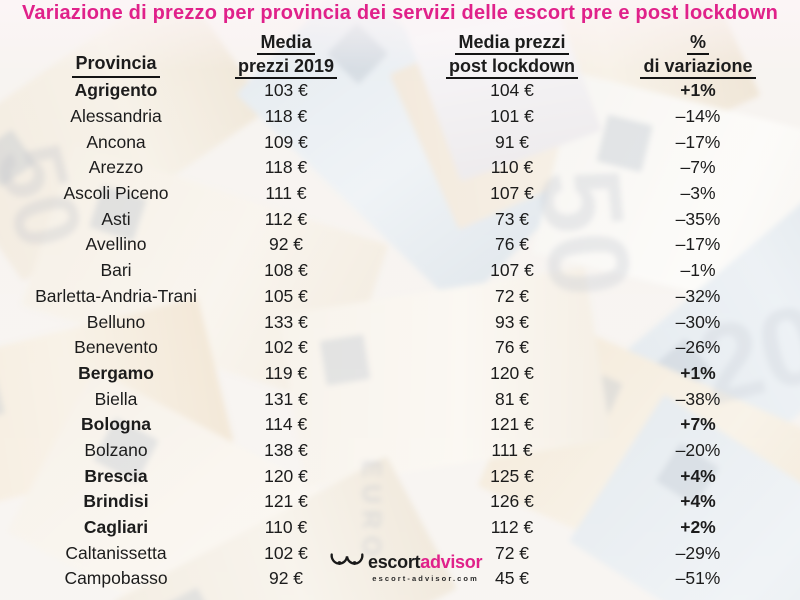 The width and height of the screenshot is (800, 600). I want to click on variation-percent-value: –14%, so click(698, 116).